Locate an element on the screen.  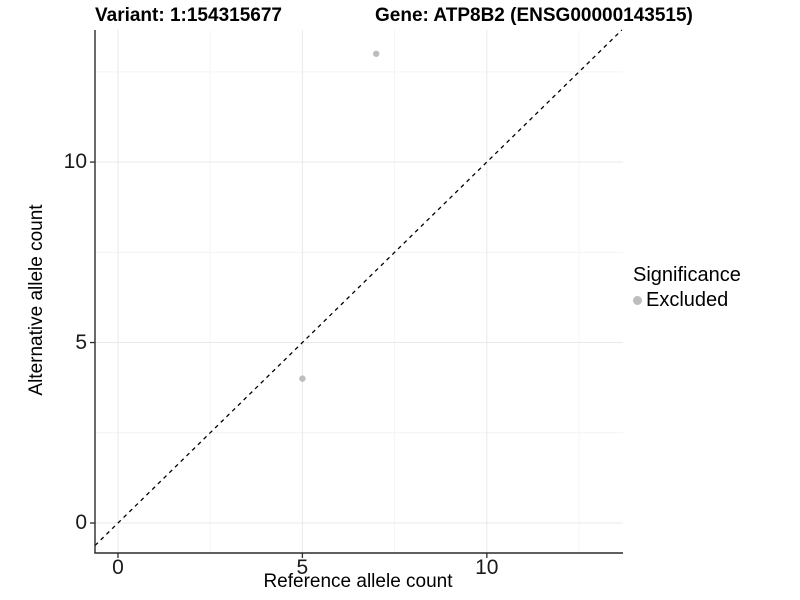
y-axis-title: Alternative allele count is located at coordinates (36, 300).